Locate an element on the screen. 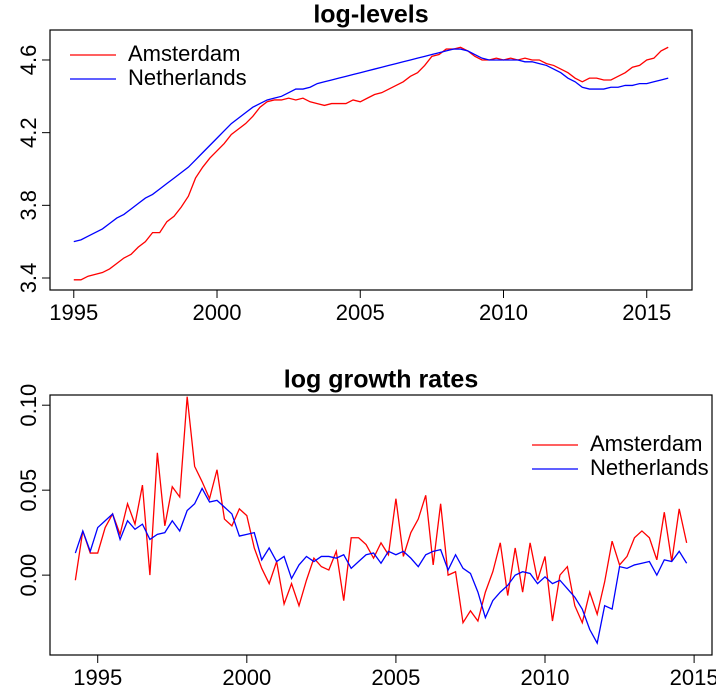  y-tick-label: 3.4 is located at coordinates (28, 278).